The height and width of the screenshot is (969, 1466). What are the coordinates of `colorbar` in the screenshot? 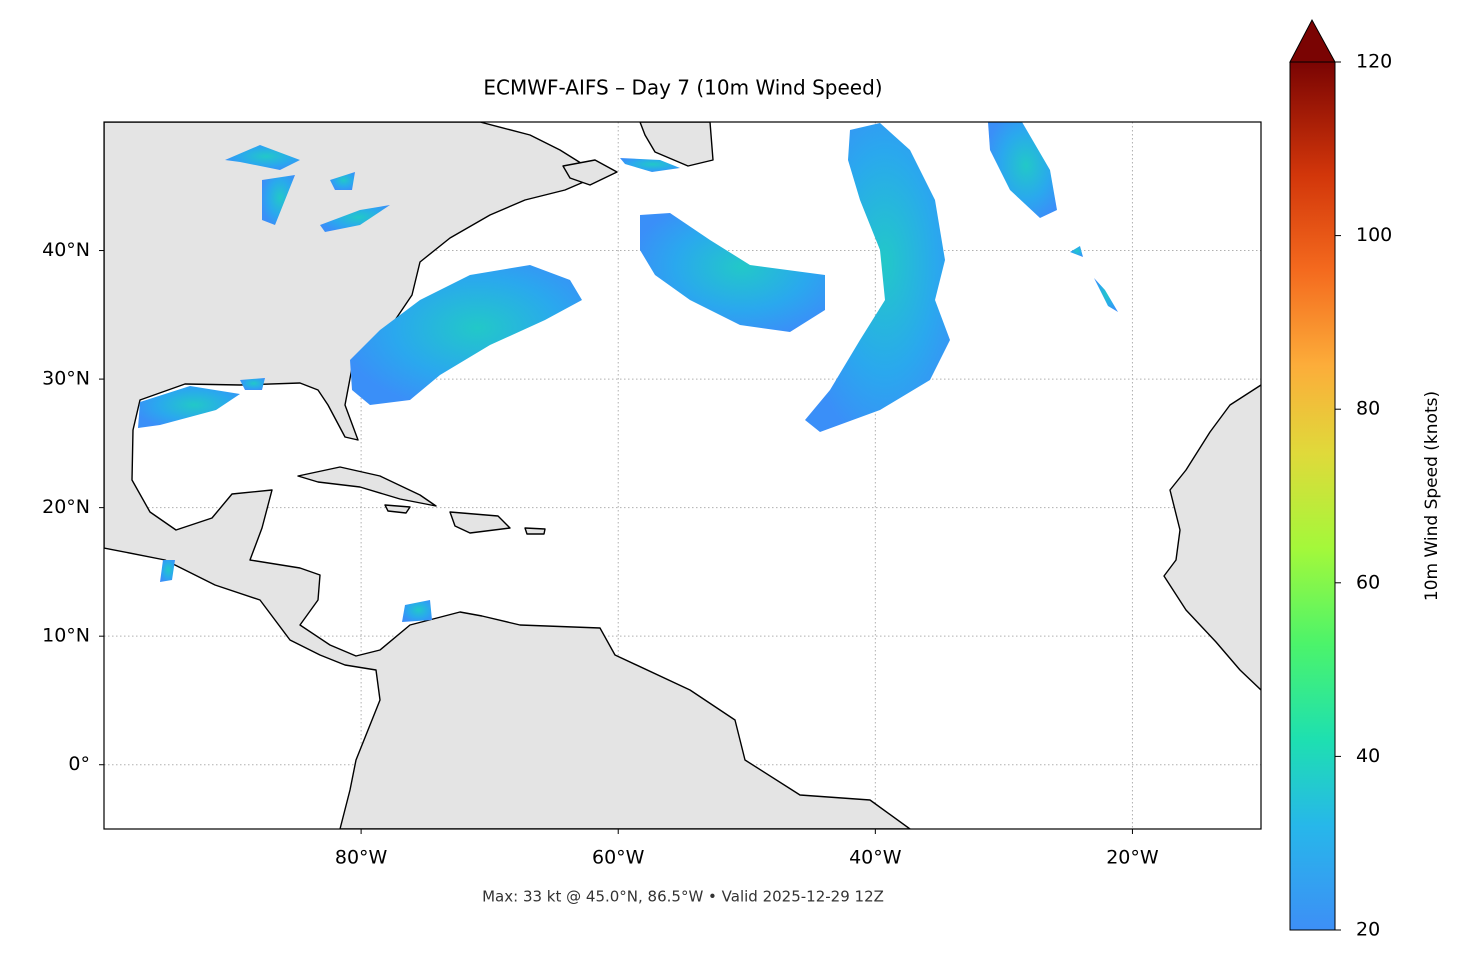 It's located at (1312, 496).